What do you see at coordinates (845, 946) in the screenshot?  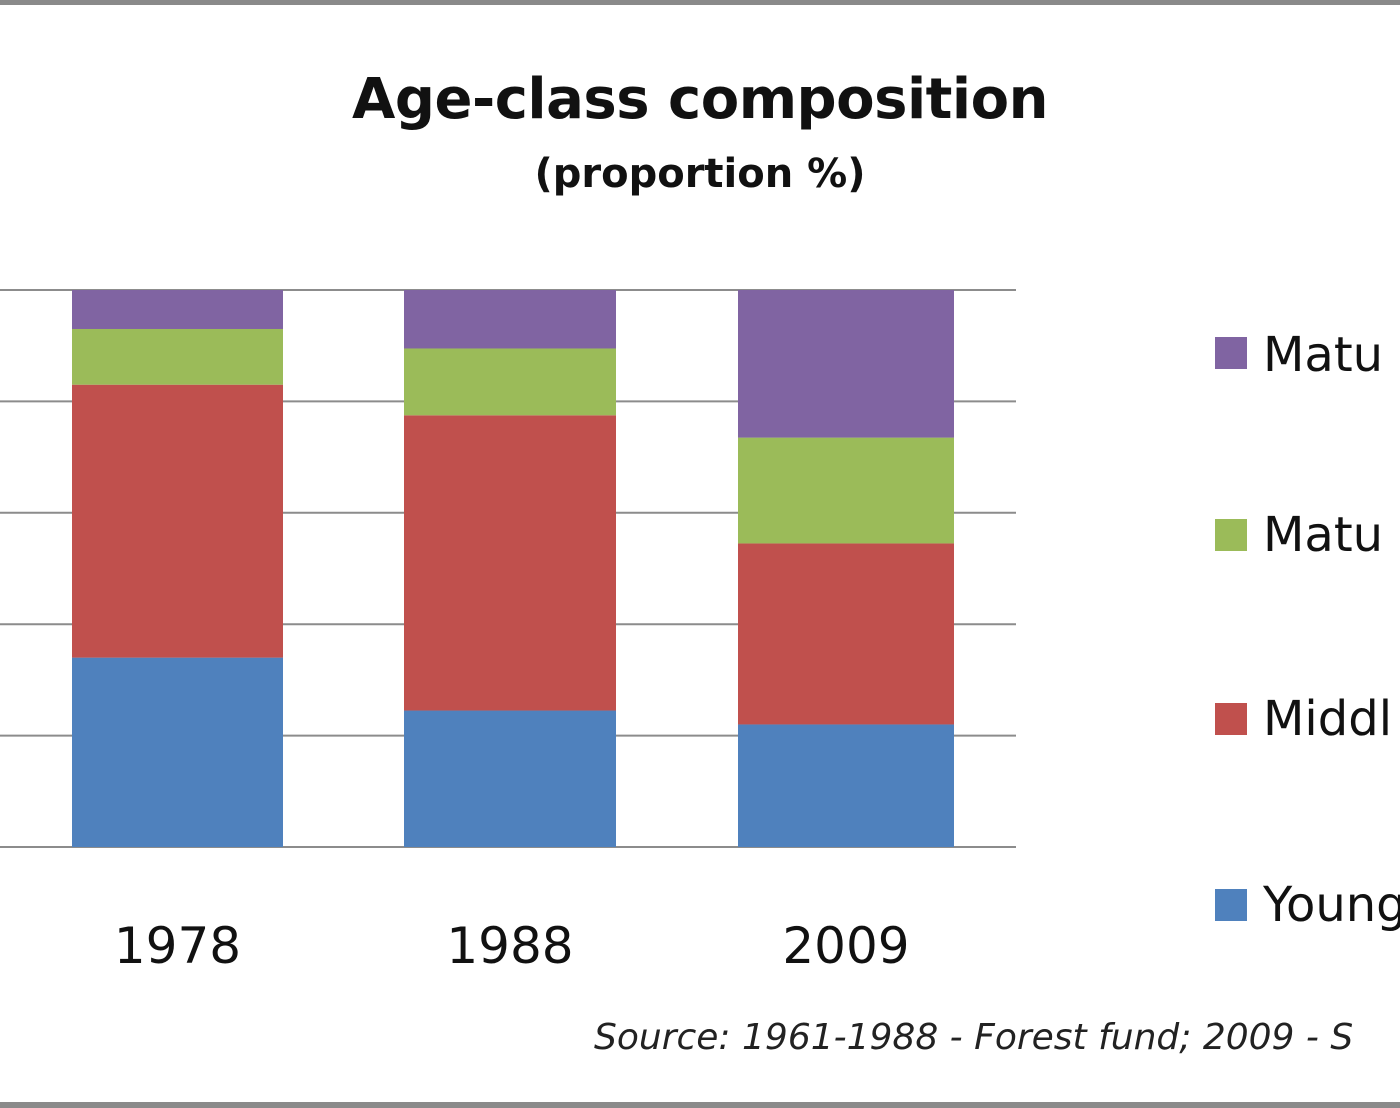 I see `x-tick-label-2009: 2009` at bounding box center [845, 946].